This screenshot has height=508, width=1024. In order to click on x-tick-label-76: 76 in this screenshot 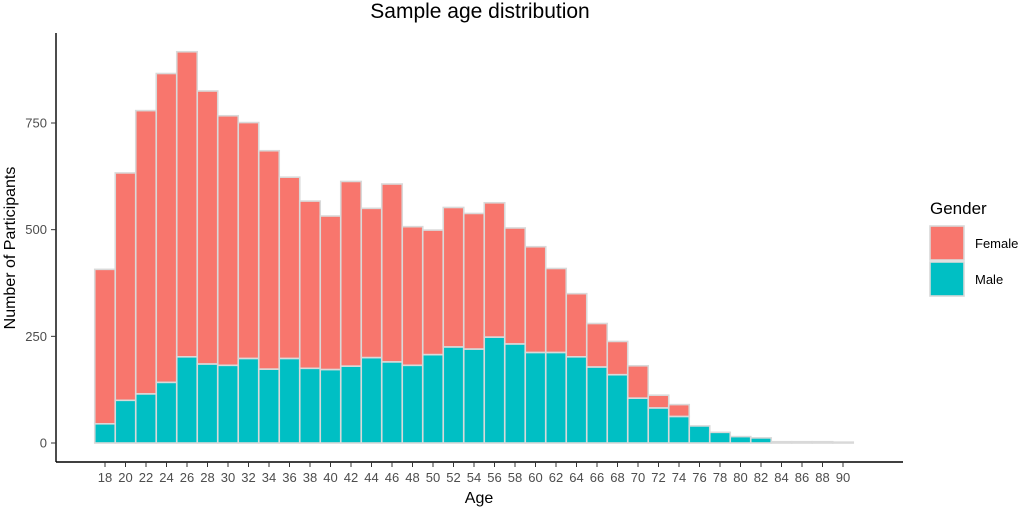, I will do `click(699, 477)`.